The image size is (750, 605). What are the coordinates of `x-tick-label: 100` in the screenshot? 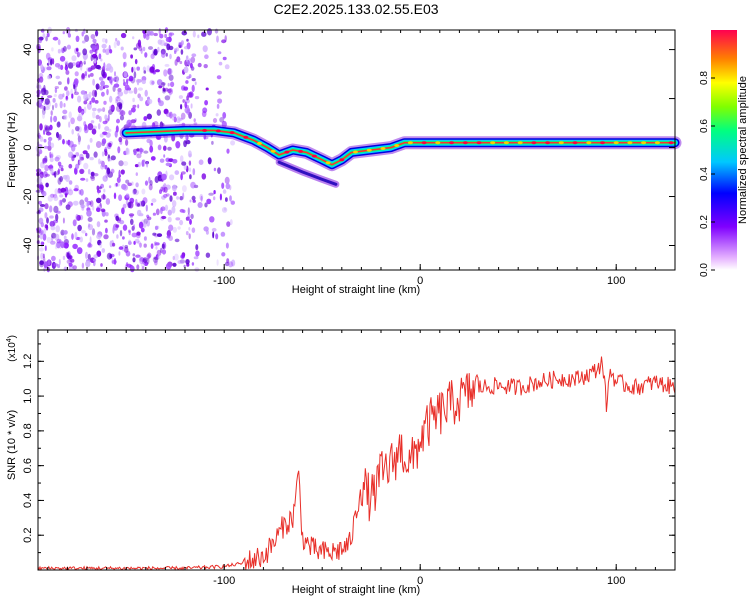 It's located at (616, 281).